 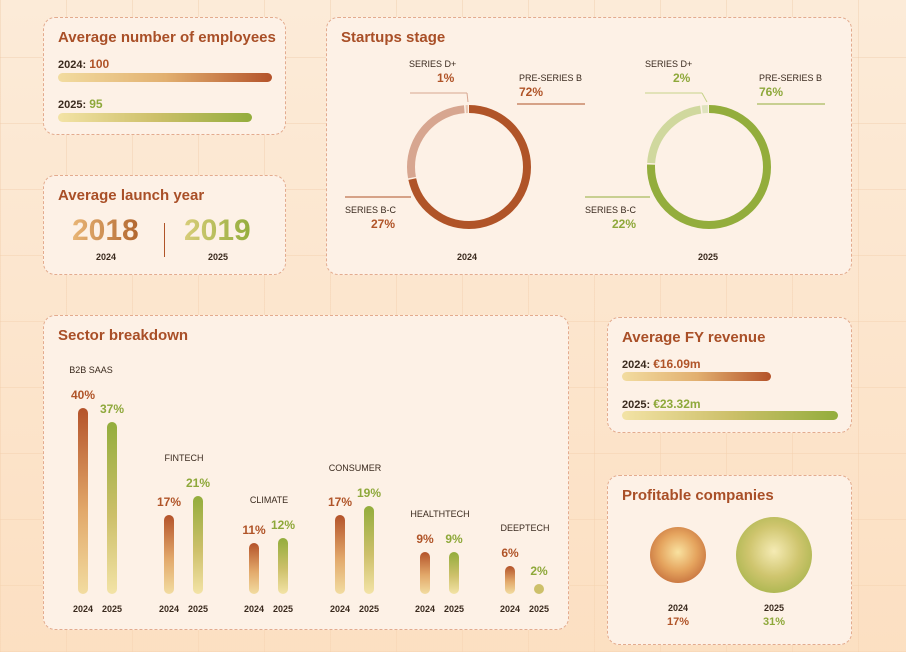 I want to click on sector-value-consumer-2024: 17%, so click(x=340, y=501).